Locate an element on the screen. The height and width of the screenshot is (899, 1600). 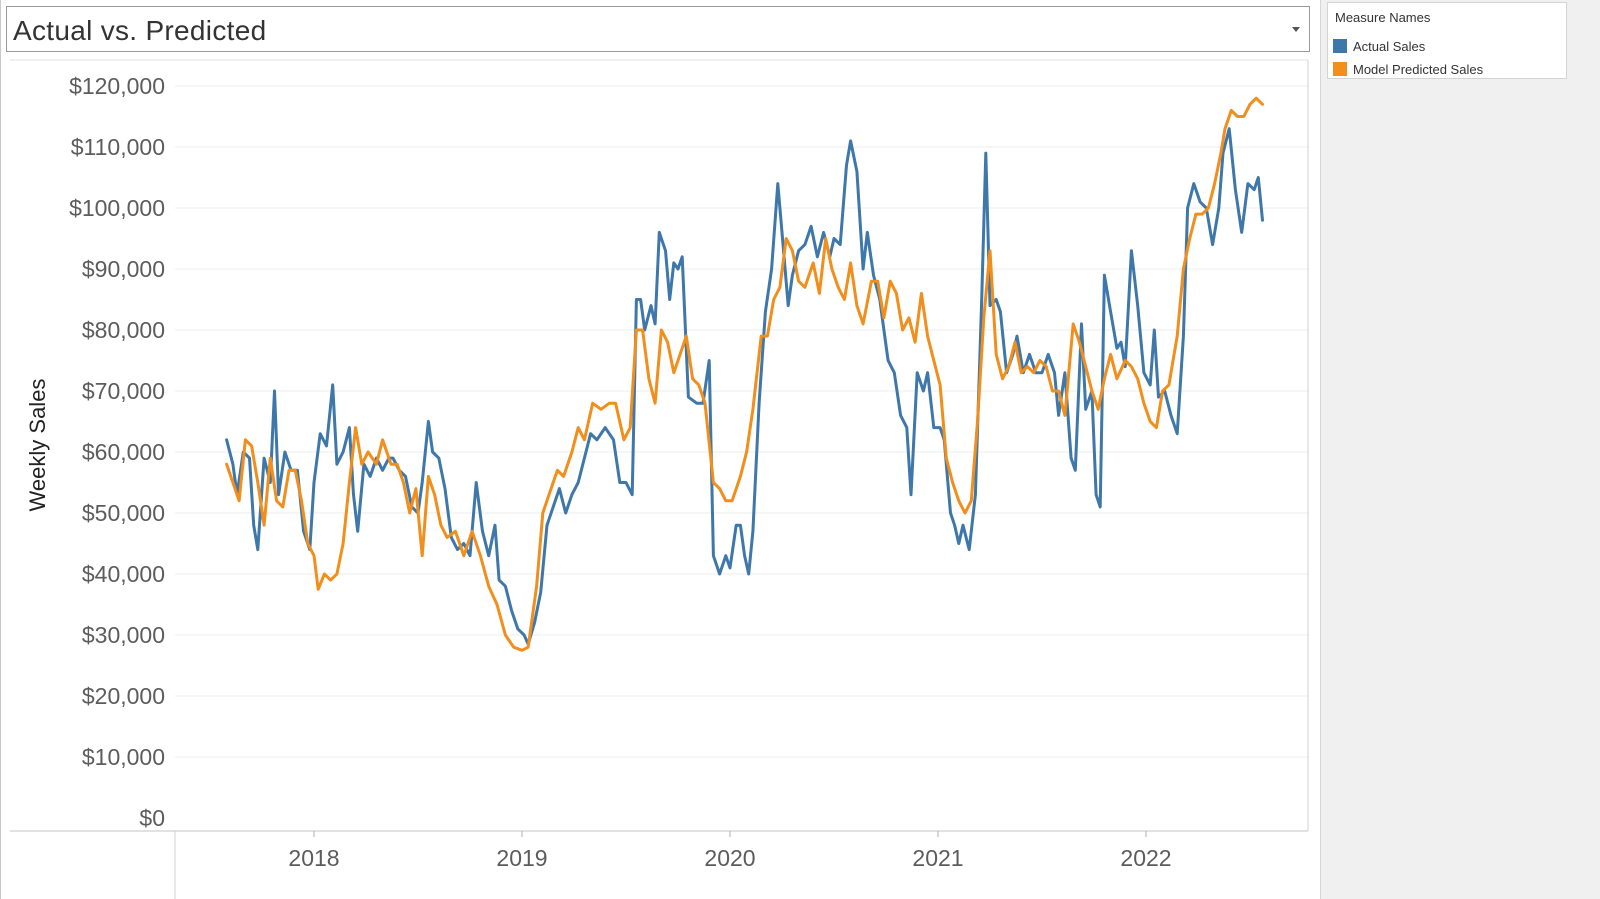
legend-item-model-predicted-sales: Model Predicted Sales is located at coordinates (1447, 70).